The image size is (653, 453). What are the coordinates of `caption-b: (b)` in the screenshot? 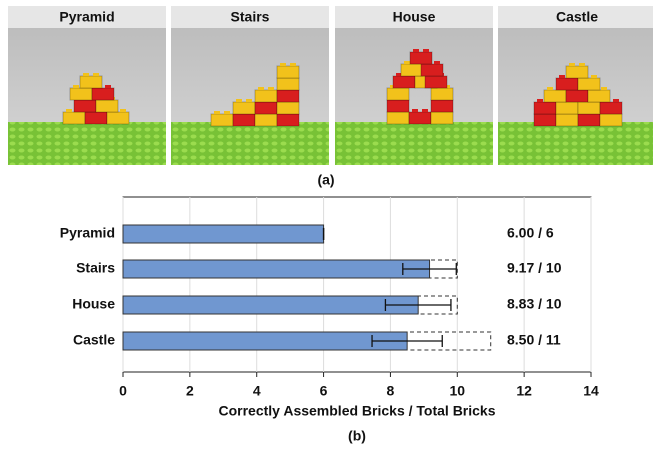 It's located at (357, 436).